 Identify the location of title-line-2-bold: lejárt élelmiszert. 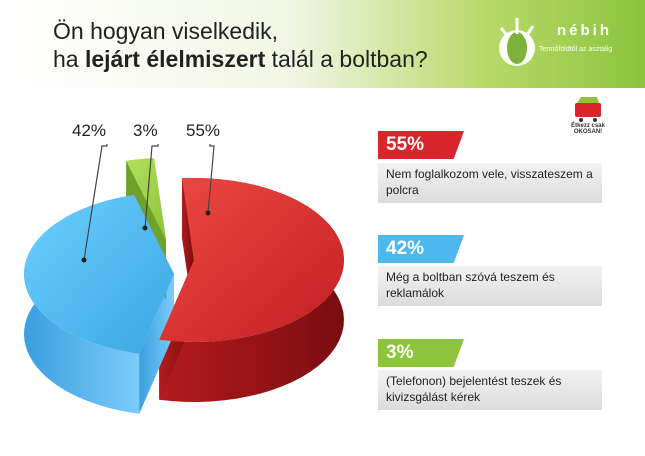
(175, 59).